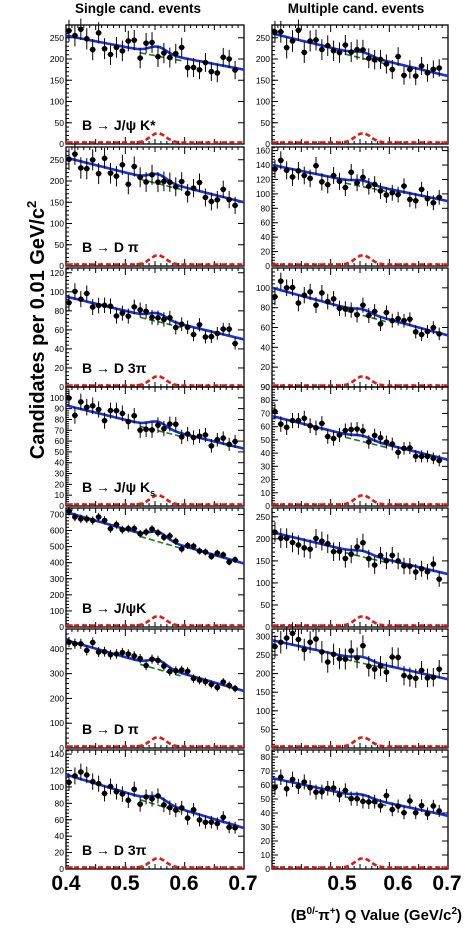 The image size is (467, 928). Describe the element at coordinates (397, 883) in the screenshot. I see `x-tick-label: 0.6` at that location.